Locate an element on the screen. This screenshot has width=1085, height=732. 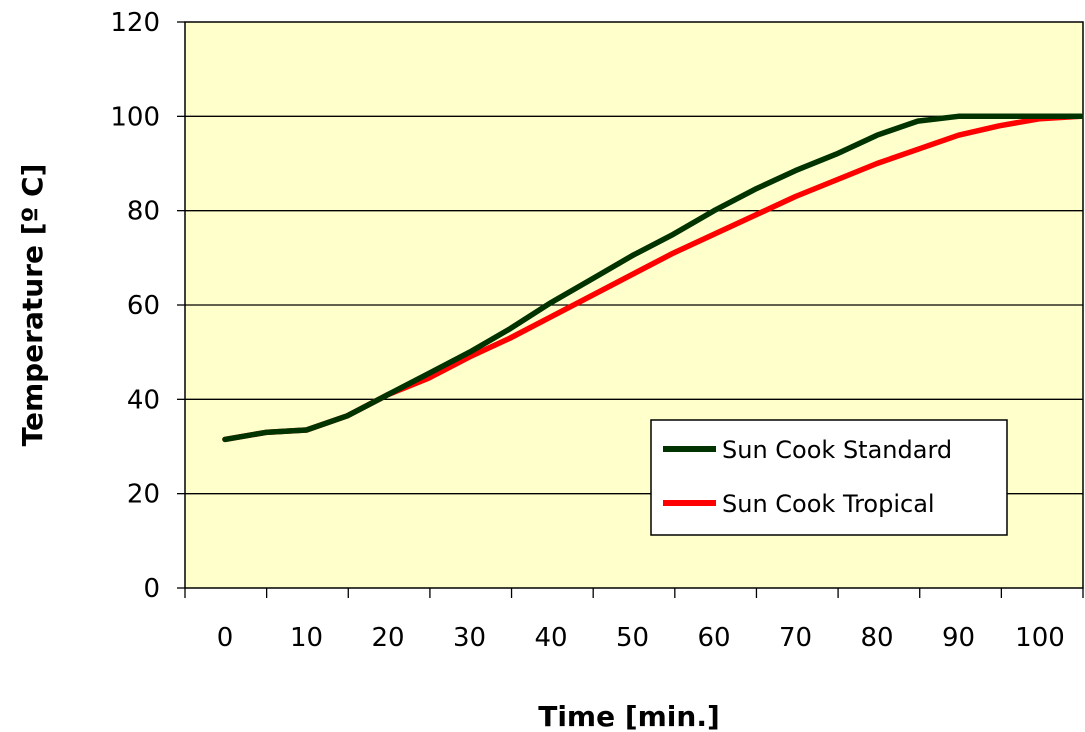
y-tick-label: 80 is located at coordinates (143, 212).